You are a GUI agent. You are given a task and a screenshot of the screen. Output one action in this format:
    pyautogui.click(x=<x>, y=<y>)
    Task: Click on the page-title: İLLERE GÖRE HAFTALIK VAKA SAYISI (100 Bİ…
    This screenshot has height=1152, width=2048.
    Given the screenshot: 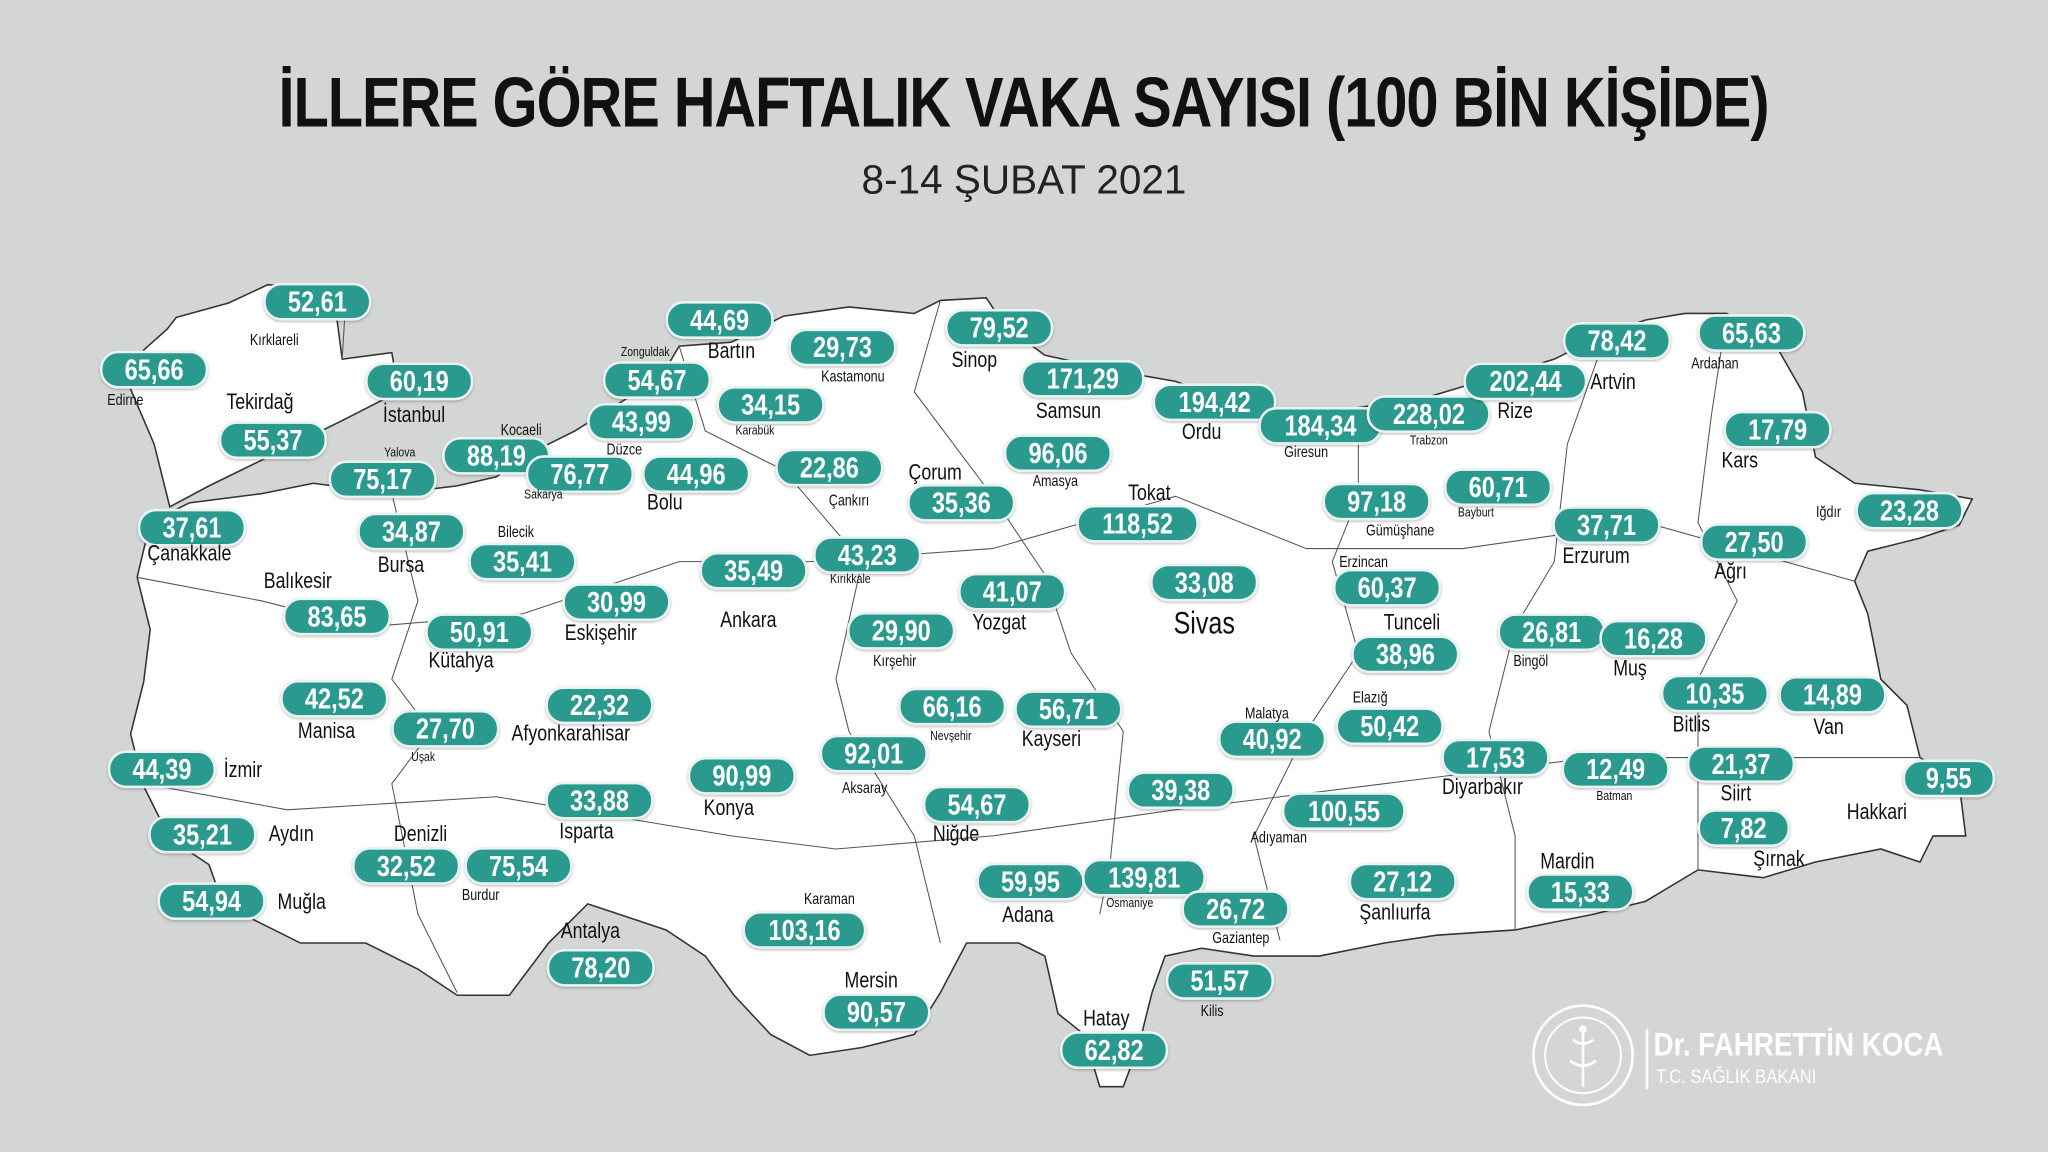 What is the action you would take?
    pyautogui.click(x=1024, y=103)
    